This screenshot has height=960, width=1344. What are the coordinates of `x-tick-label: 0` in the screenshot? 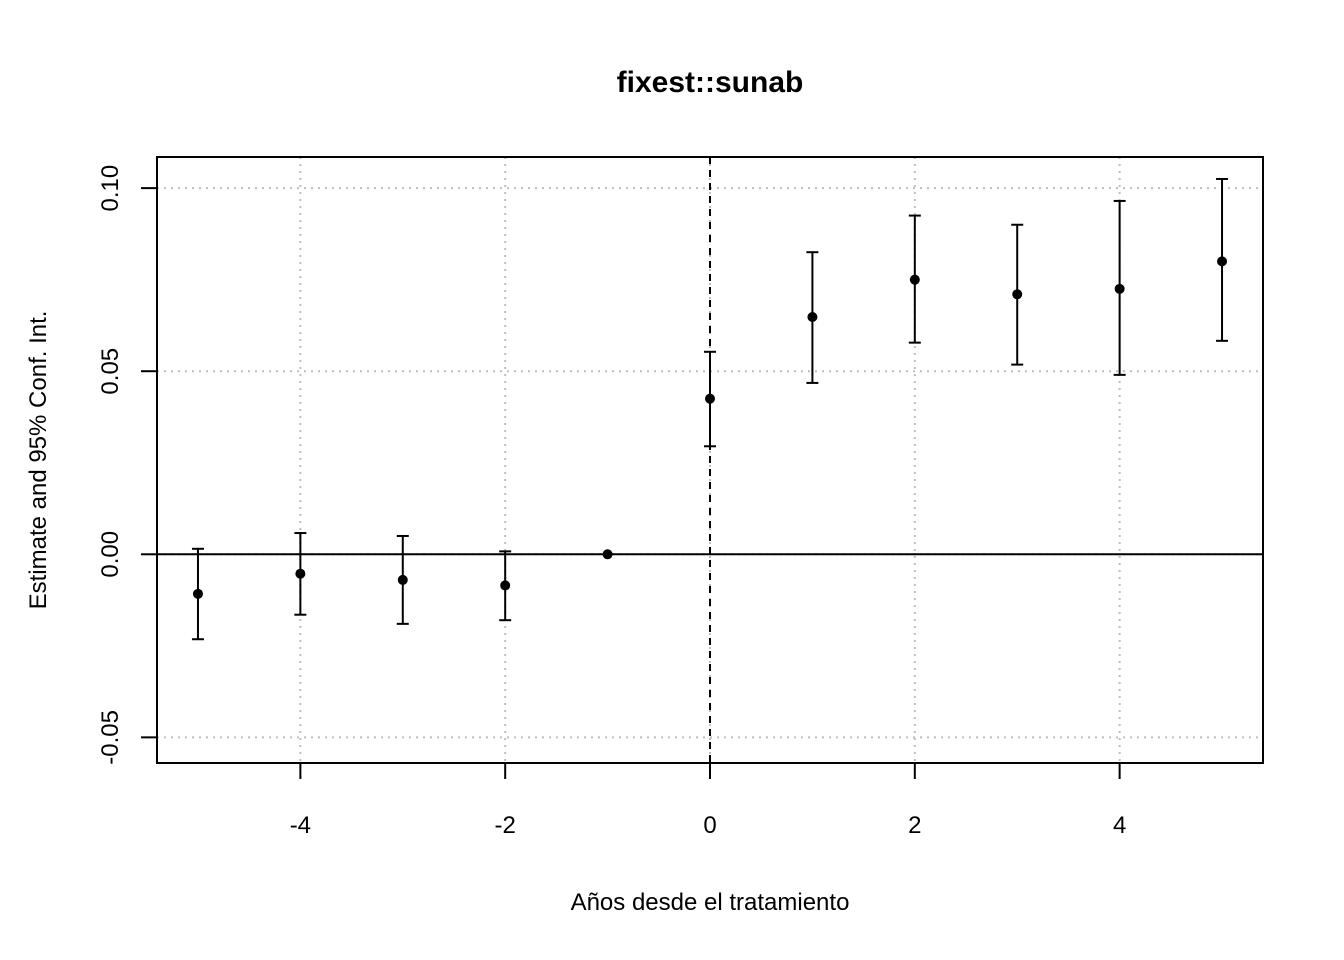 It's located at (709, 825).